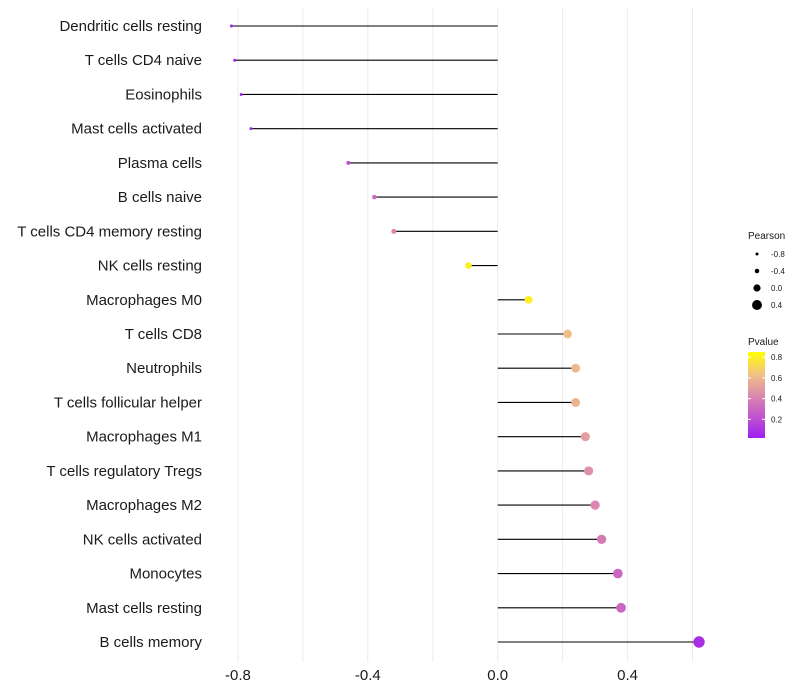 Image resolution: width=800 pixels, height=700 pixels. What do you see at coordinates (777, 378) in the screenshot?
I see `color-legend-label: 0.6` at bounding box center [777, 378].